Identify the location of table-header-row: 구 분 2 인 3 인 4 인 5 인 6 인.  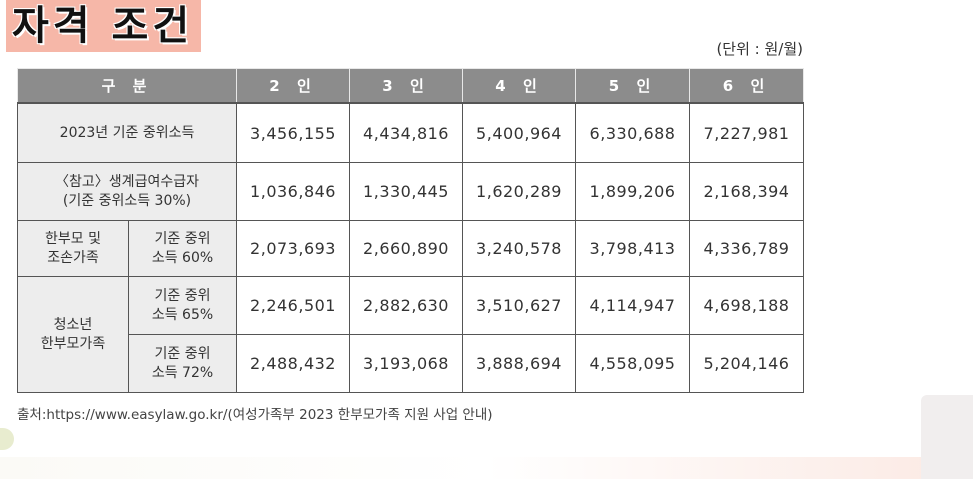
(410, 86).